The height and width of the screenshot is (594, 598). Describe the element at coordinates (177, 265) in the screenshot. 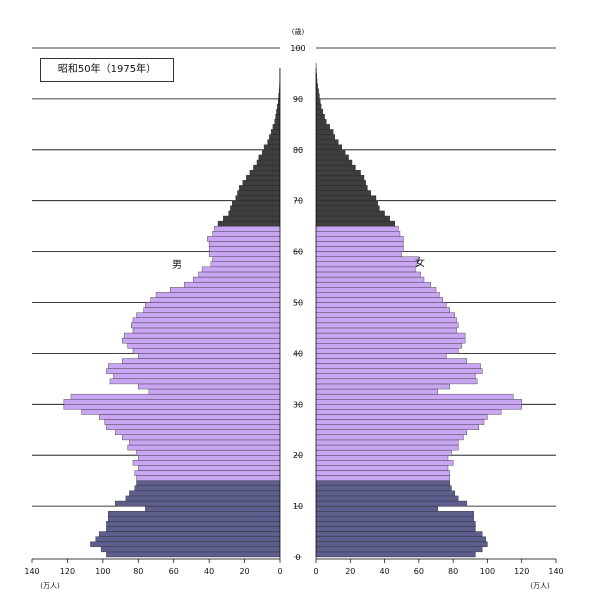

I see `male-label: 男` at that location.